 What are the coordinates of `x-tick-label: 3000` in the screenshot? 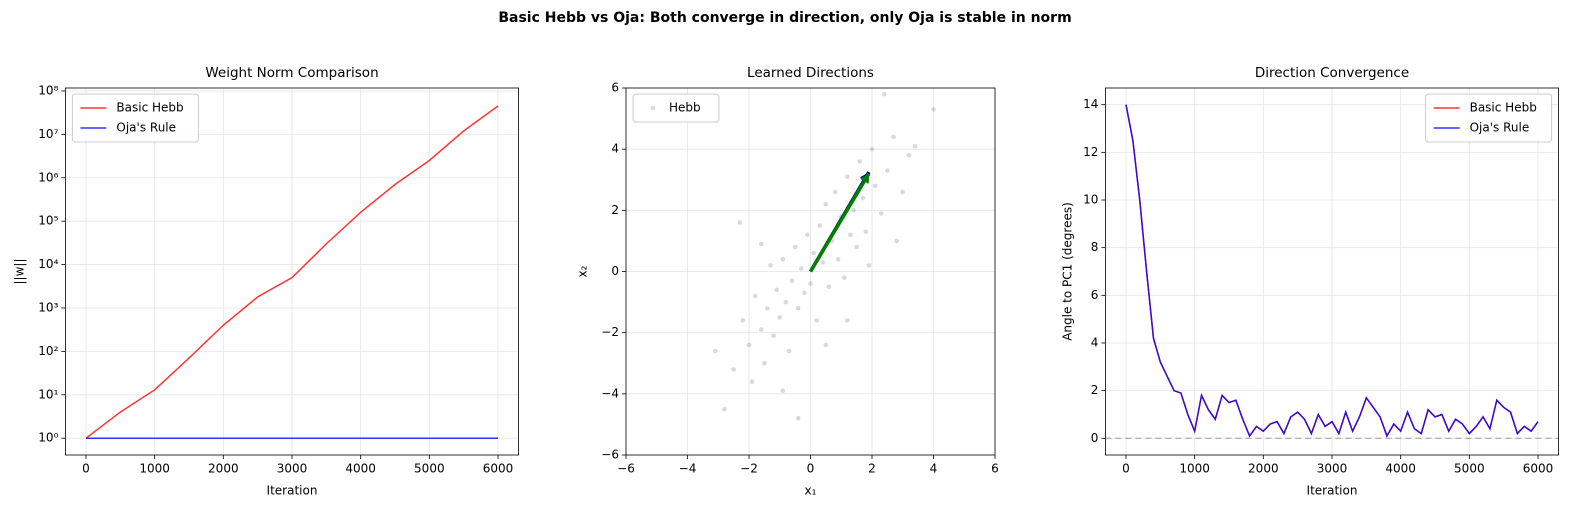 It's located at (1332, 469).